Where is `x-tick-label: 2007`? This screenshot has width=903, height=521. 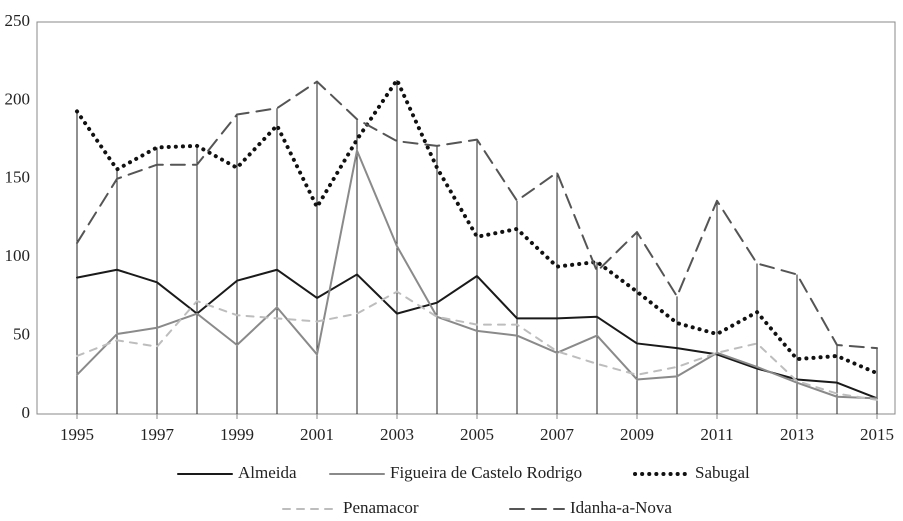
x-tick-label: 2007 is located at coordinates (557, 434).